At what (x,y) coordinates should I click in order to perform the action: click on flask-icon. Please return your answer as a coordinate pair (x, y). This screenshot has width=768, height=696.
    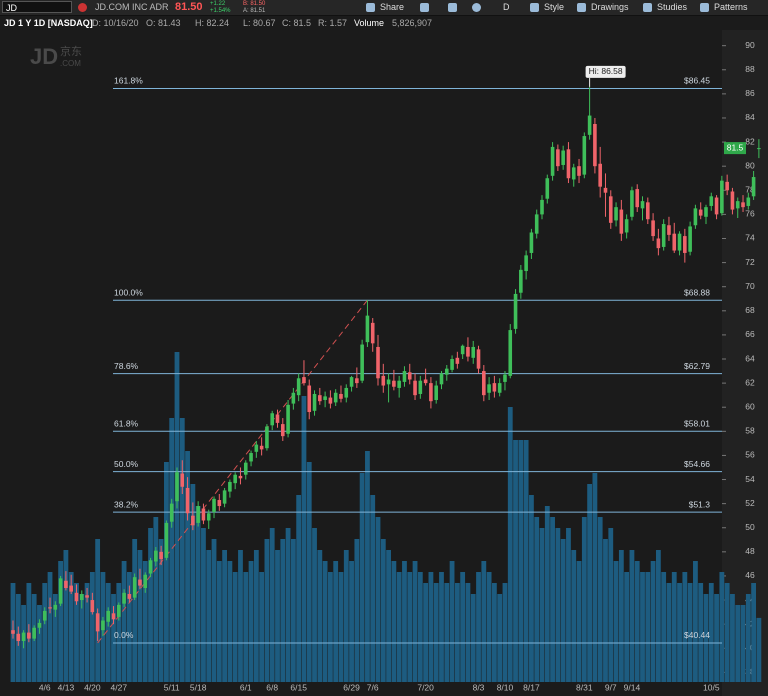
    Looking at the image, I should click on (452, 7).